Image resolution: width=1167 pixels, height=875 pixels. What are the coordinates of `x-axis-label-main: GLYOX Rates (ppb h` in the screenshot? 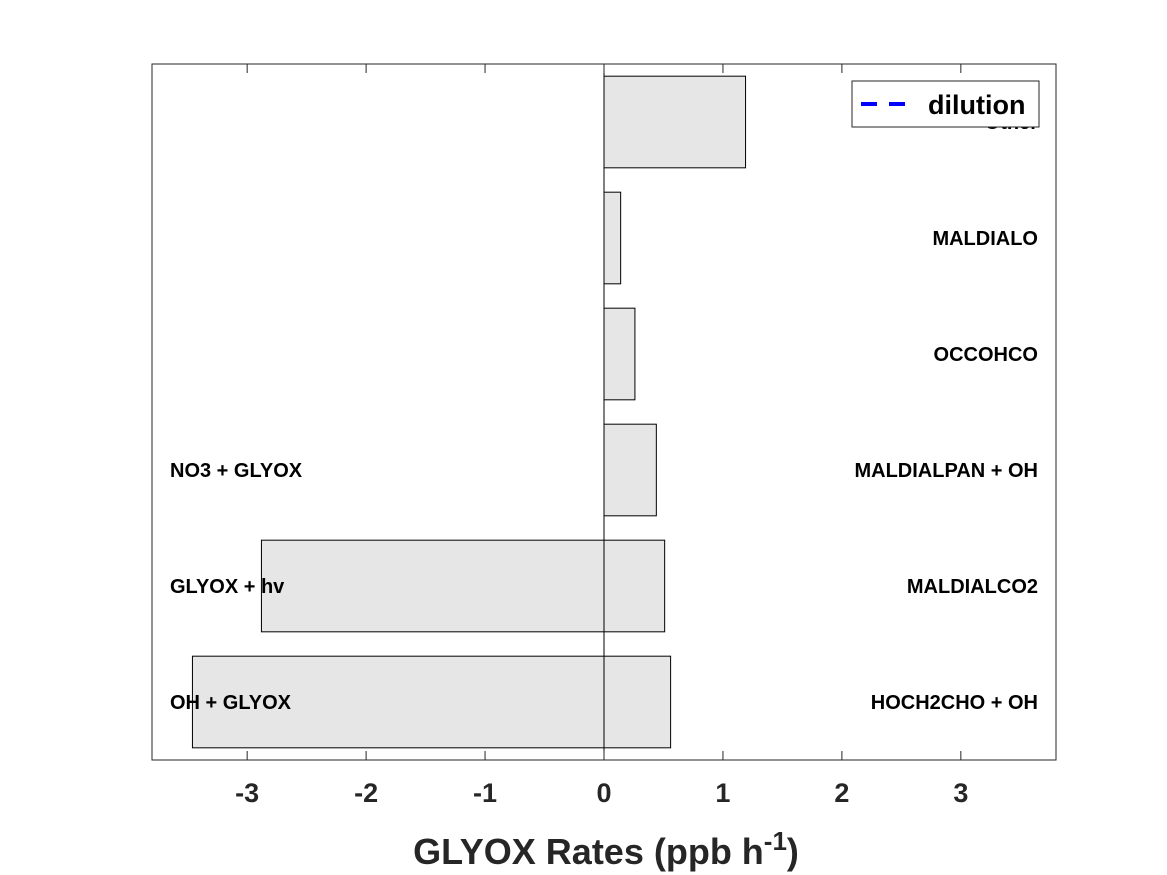 It's located at (588, 851).